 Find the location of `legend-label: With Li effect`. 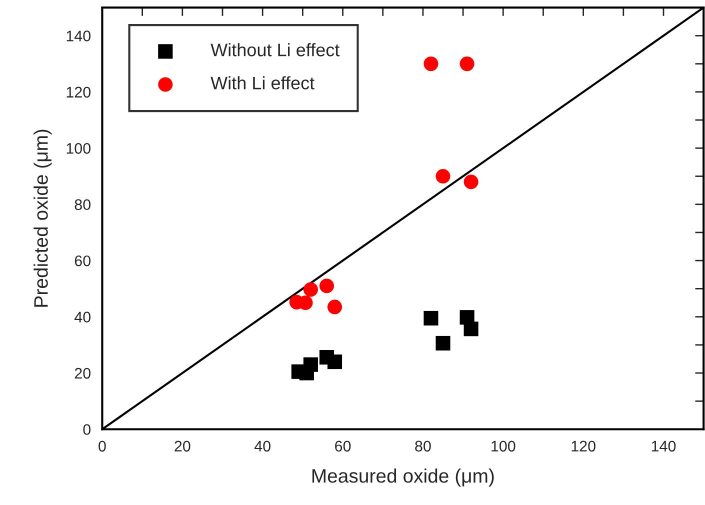

legend-label: With Li effect is located at coordinates (262, 83).